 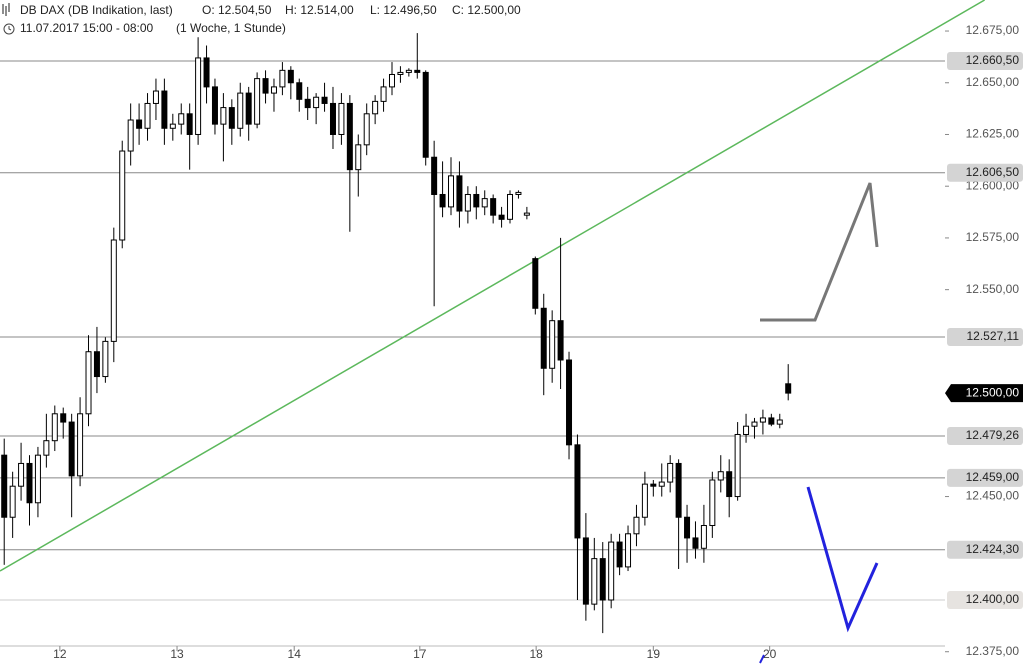 I want to click on x-tick-label: 19, so click(x=654, y=654).